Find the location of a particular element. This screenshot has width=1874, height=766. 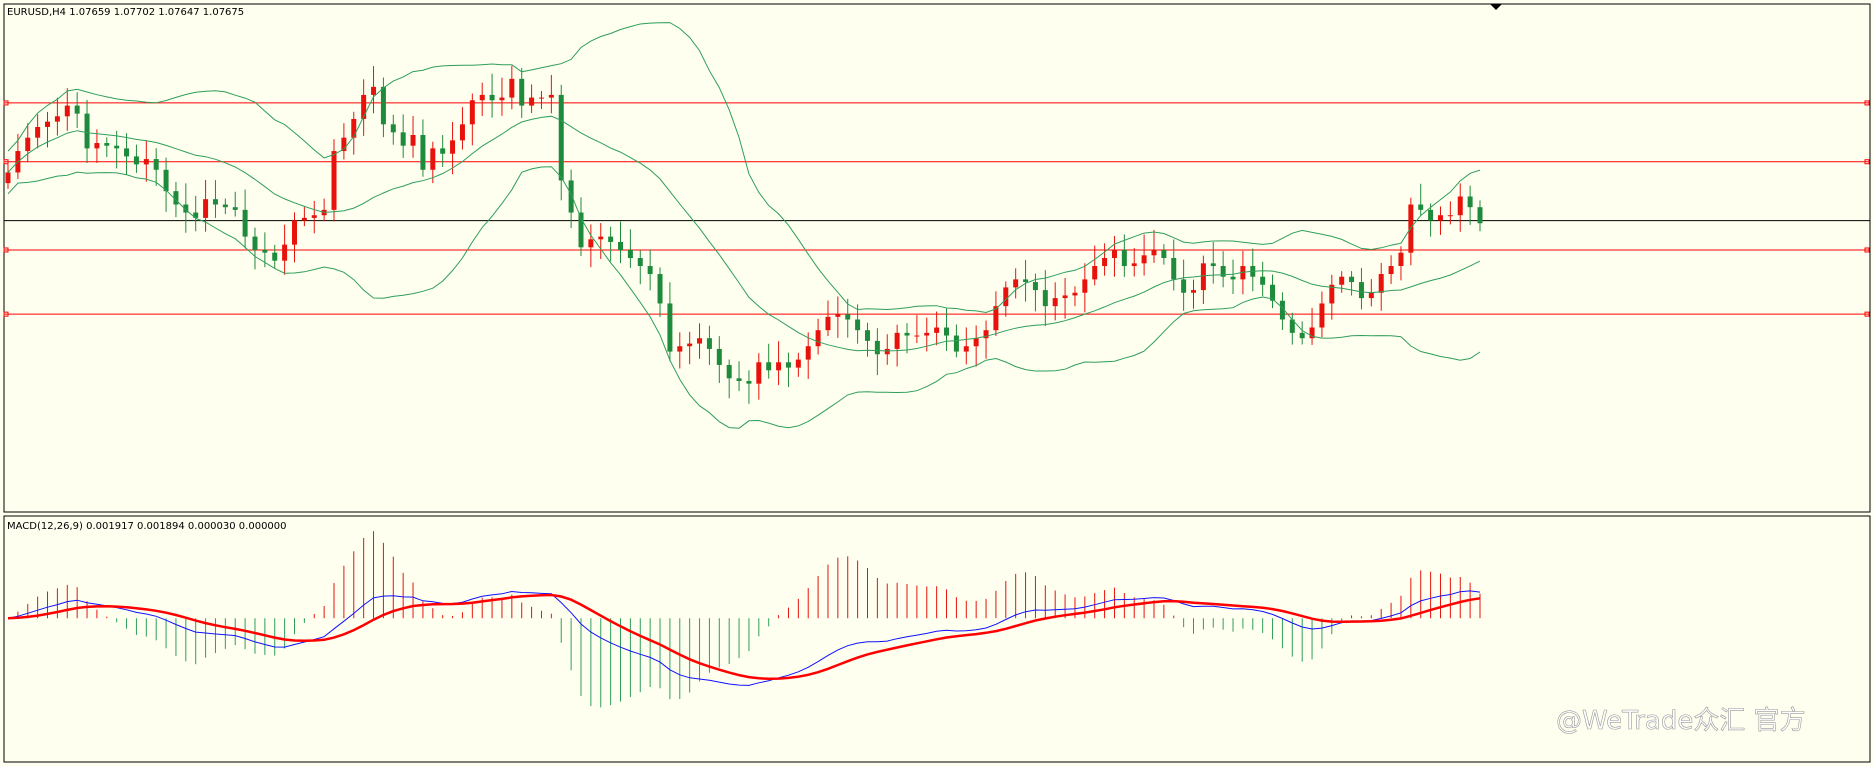

watermark: @WeTrade众汇 官方 is located at coordinates (1681, 721).